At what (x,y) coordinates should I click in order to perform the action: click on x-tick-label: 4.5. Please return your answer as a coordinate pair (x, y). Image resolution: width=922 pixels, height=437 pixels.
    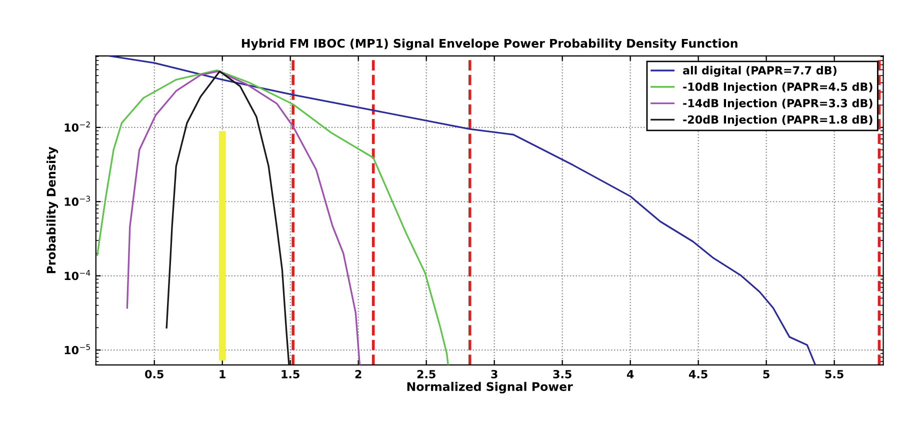
    Looking at the image, I should click on (698, 374).